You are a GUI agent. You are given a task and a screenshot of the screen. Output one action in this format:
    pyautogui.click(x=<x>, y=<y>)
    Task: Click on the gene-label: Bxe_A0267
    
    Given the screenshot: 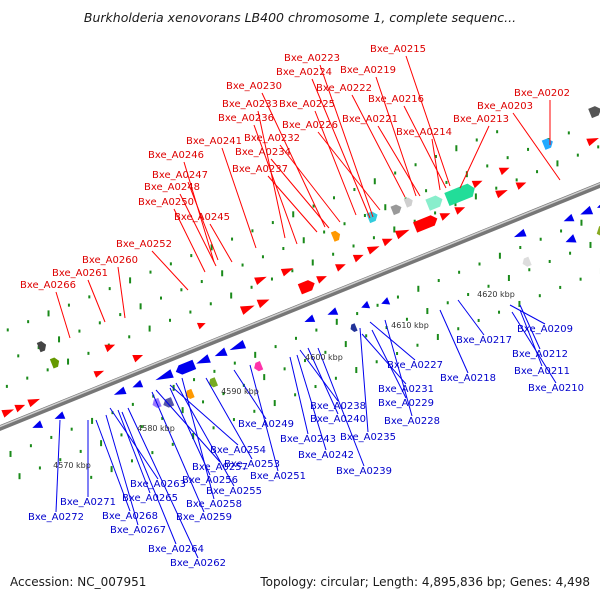 What is the action you would take?
    pyautogui.click(x=138, y=530)
    